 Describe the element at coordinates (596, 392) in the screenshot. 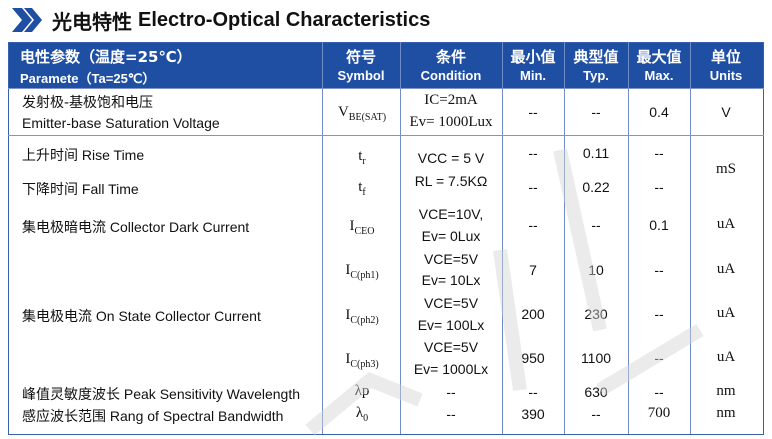

I see `typ-cell: 630` at that location.